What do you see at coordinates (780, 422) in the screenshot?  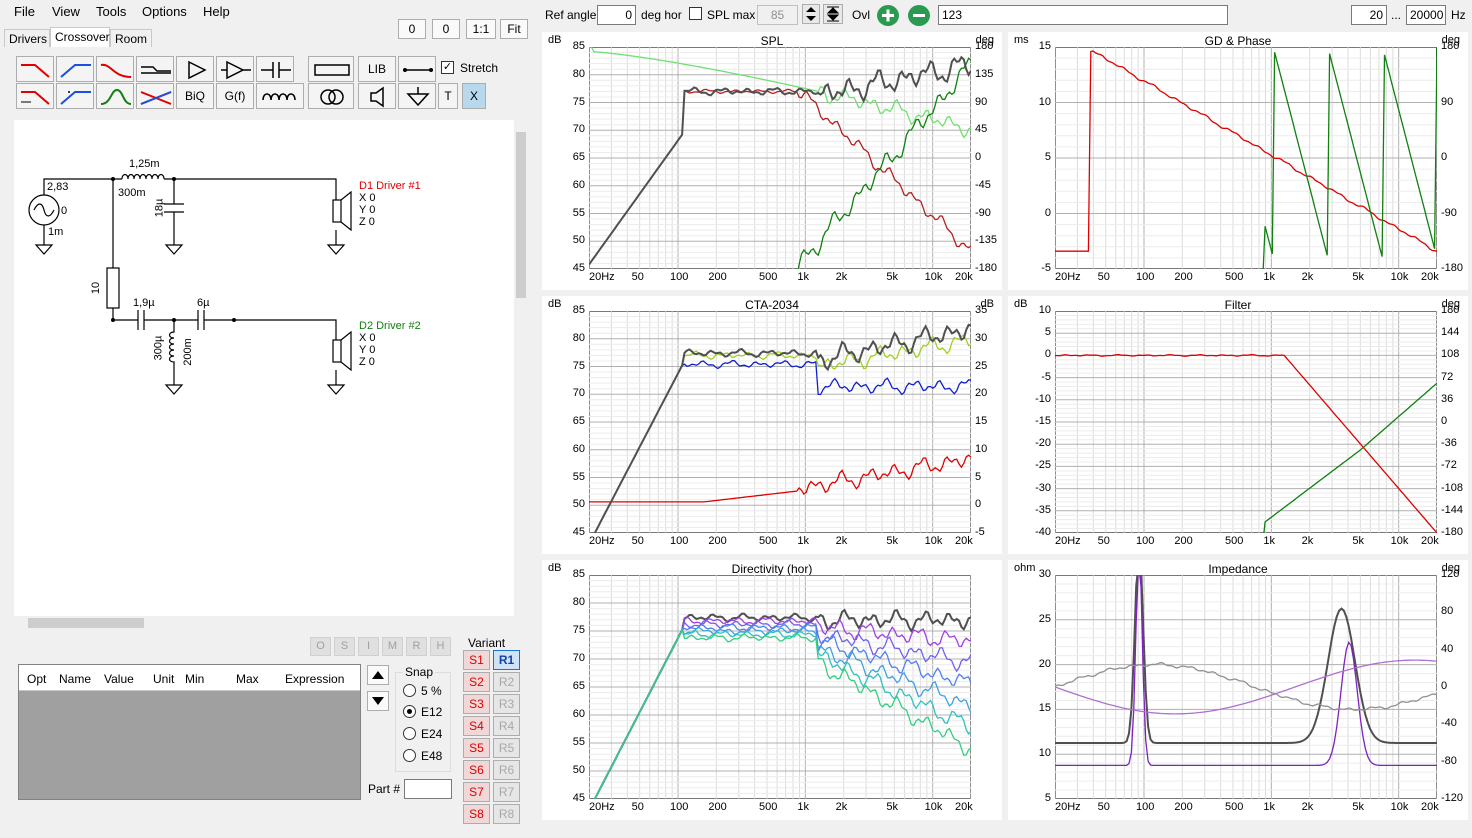 I see `cta-plot-area` at bounding box center [780, 422].